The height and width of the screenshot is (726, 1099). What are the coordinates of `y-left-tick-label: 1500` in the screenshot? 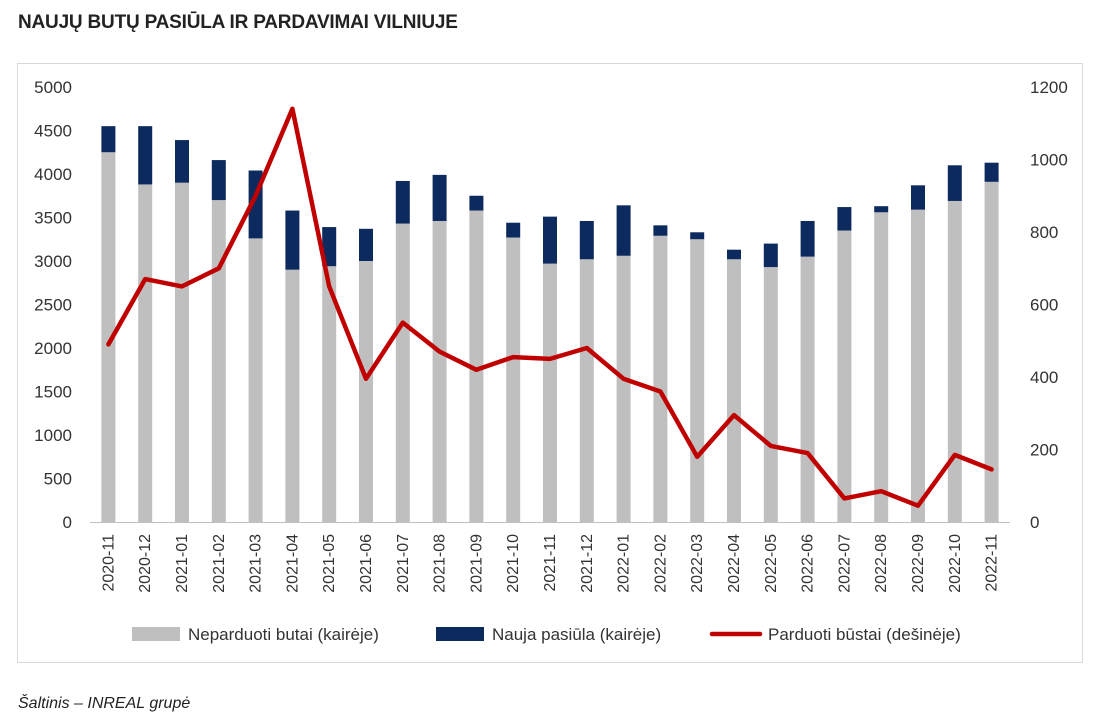 It's located at (53, 392).